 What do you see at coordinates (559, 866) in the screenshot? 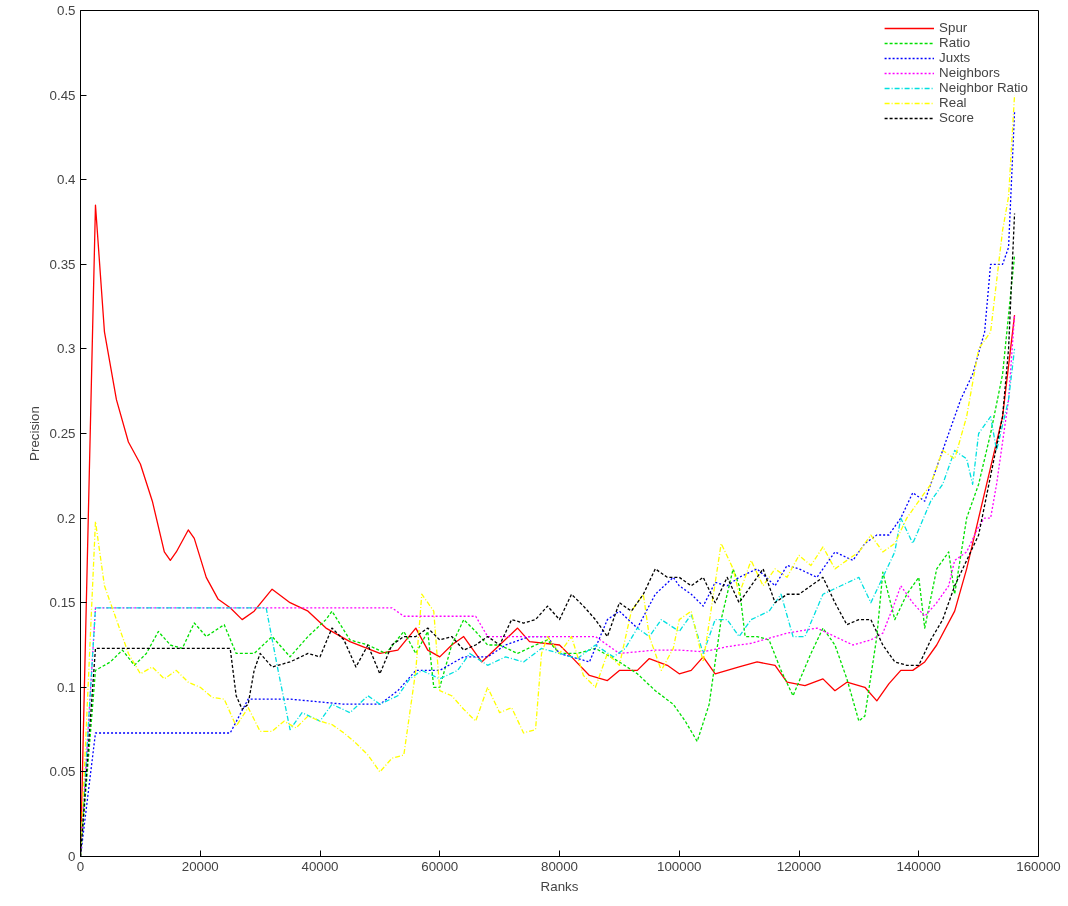
I see `x-tick-label: 80000` at bounding box center [559, 866].